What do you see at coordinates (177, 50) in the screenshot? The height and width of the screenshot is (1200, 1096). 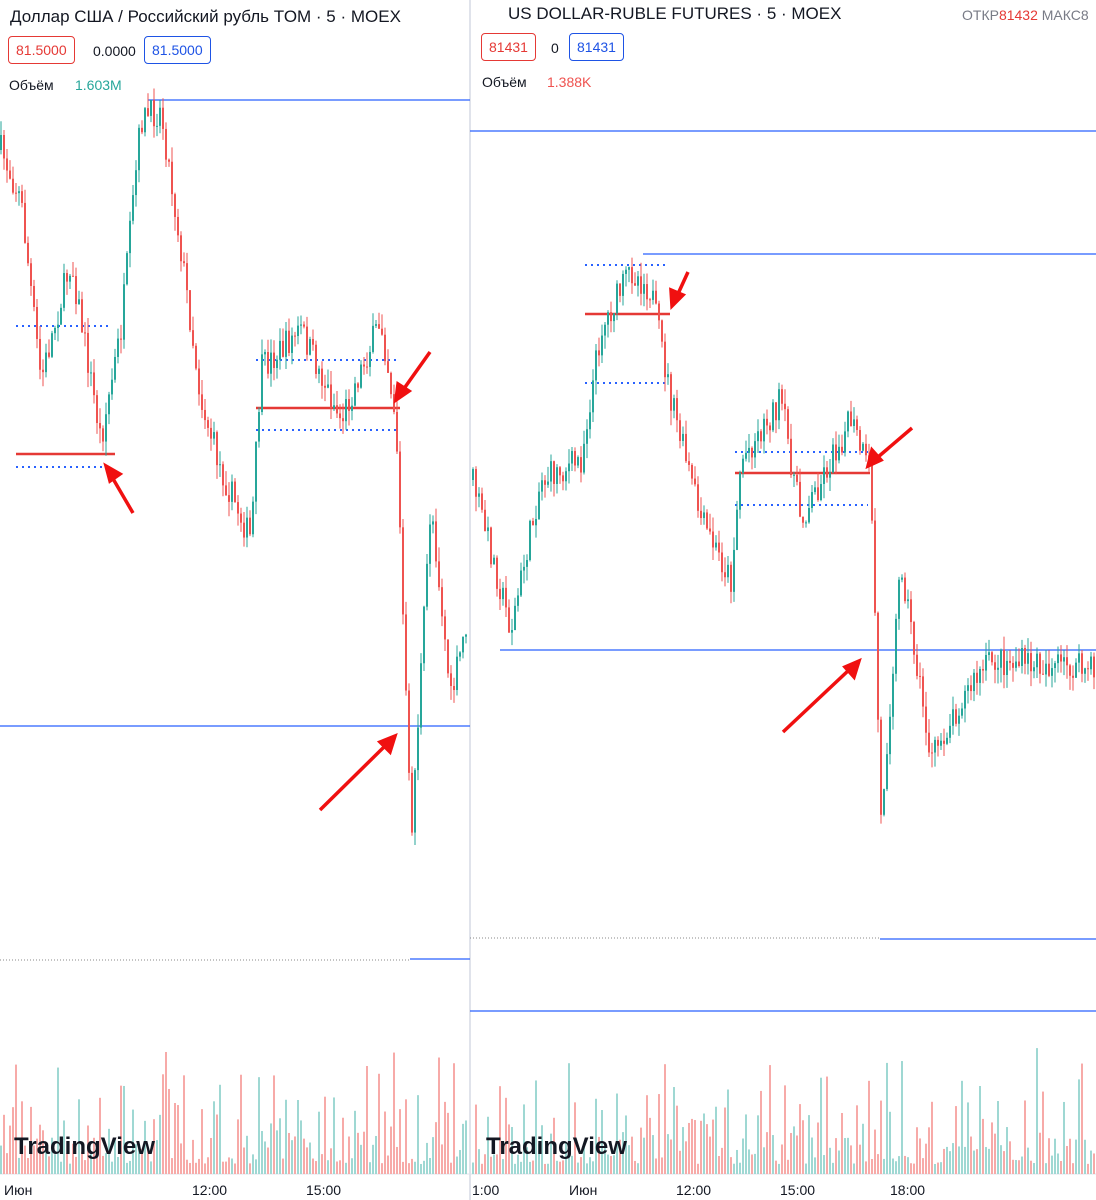 I see `left-ask: 81.5000` at bounding box center [177, 50].